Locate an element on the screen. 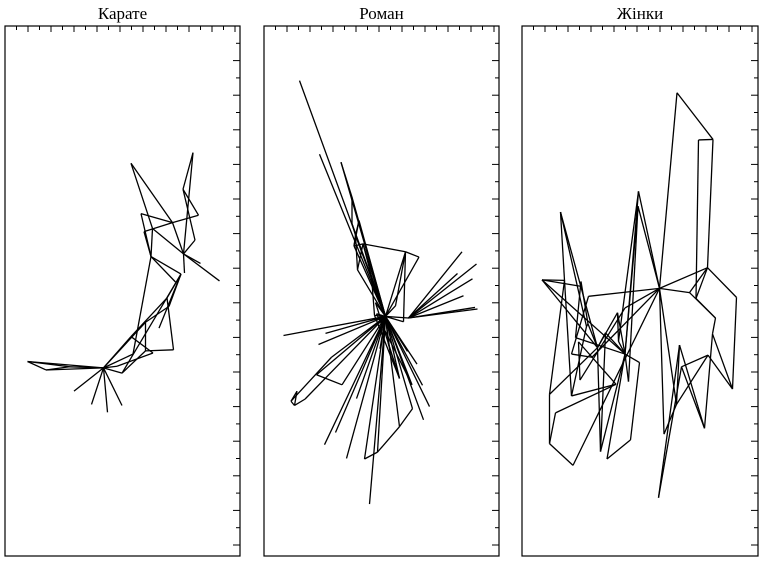 The image size is (762, 561). edges is located at coordinates (123, 282).